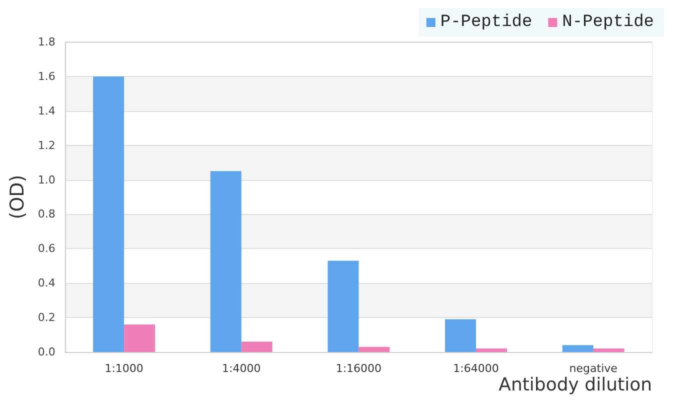 Image resolution: width=682 pixels, height=412 pixels. Describe the element at coordinates (47, 317) in the screenshot. I see `y-tick-label: 0.2` at that location.